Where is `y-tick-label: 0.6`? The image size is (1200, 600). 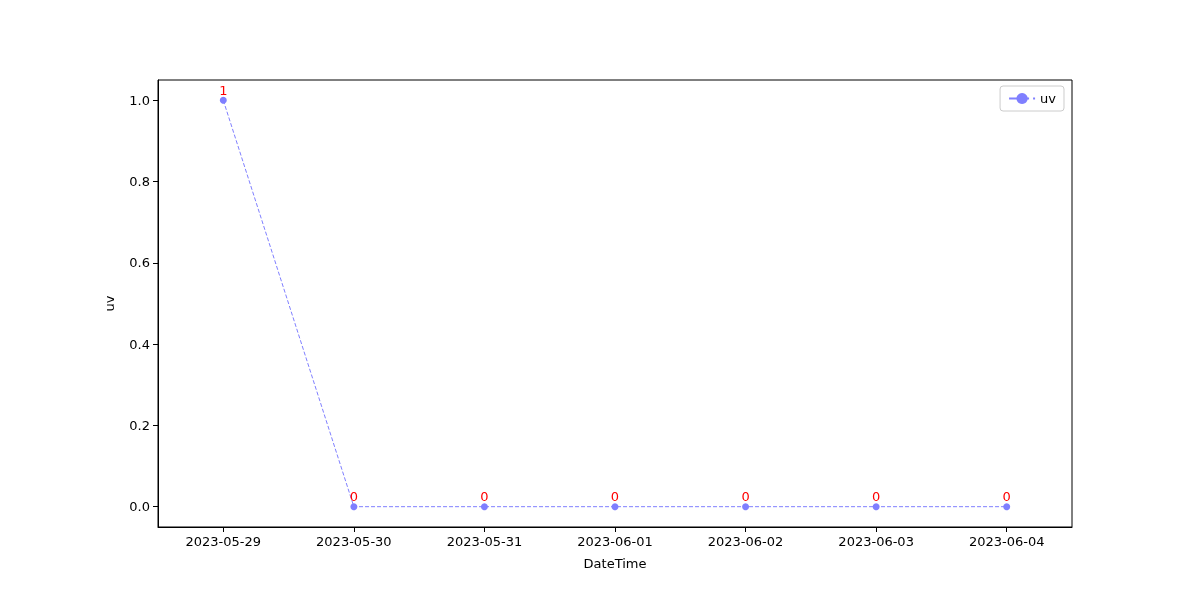 y-tick-label: 0.6 is located at coordinates (139, 263).